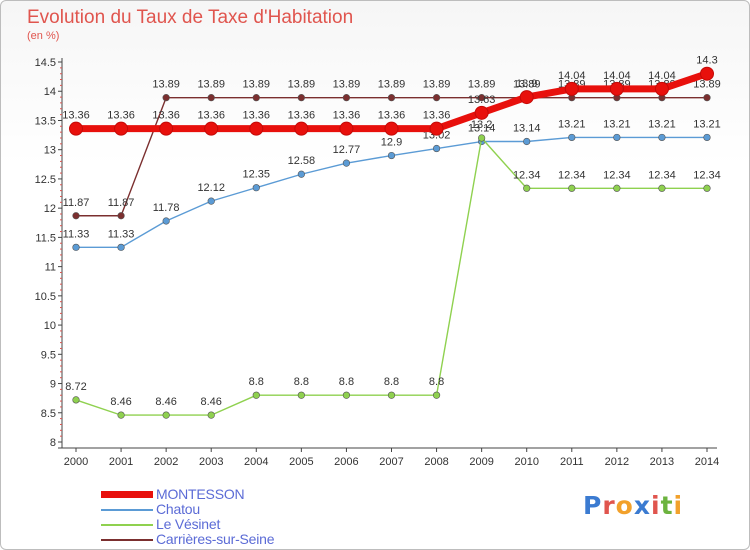 The image size is (750, 550). I want to click on x-tick-label: 2003, so click(211, 462).